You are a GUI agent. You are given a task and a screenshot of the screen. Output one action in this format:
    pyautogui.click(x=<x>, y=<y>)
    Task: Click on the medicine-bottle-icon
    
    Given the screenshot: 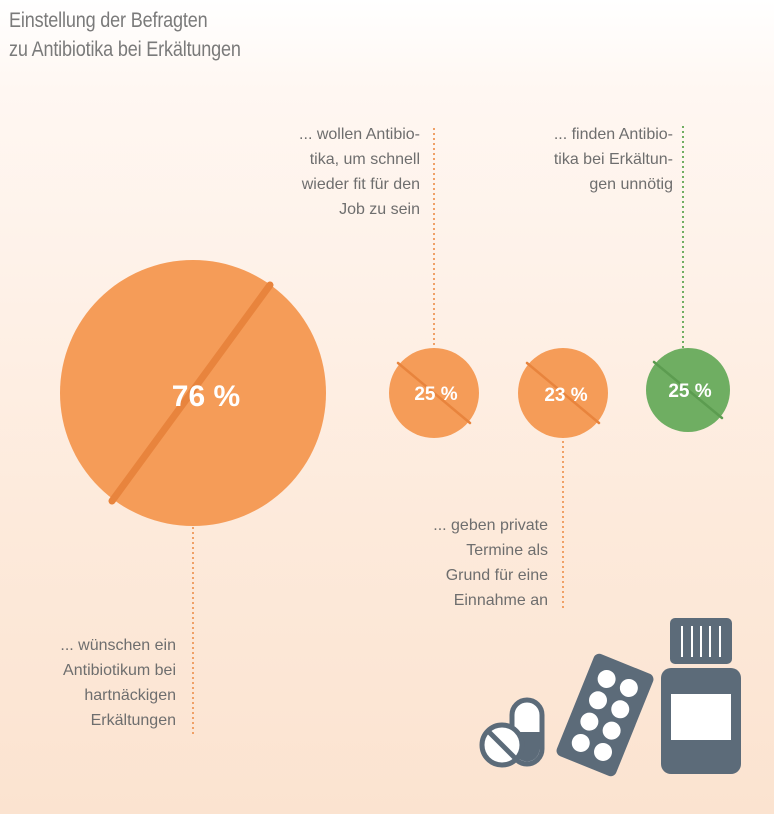 What is the action you would take?
    pyautogui.click(x=701, y=696)
    